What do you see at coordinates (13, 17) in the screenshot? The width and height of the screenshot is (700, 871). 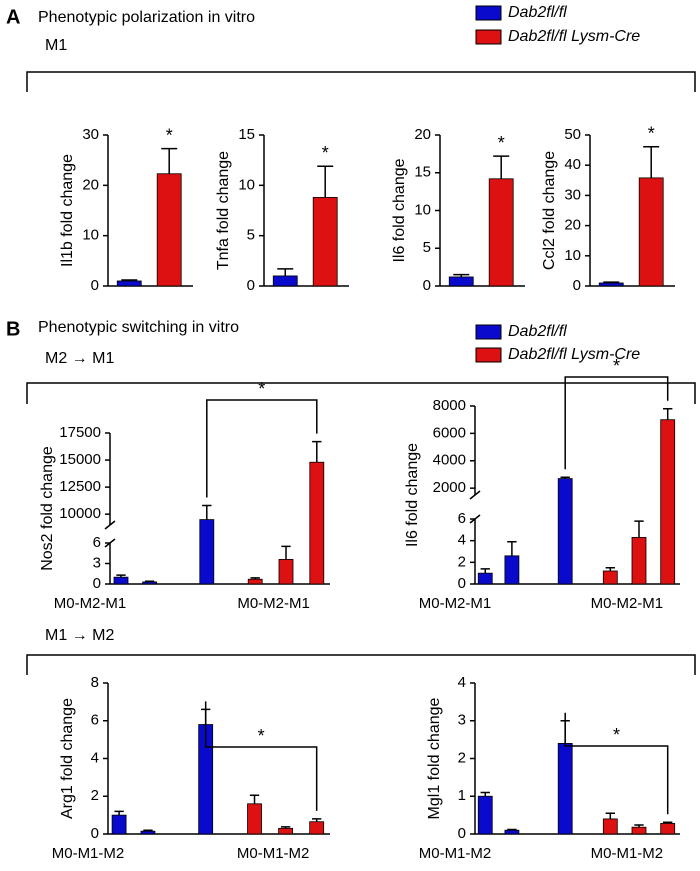 I see `panel-label: A` at bounding box center [13, 17].